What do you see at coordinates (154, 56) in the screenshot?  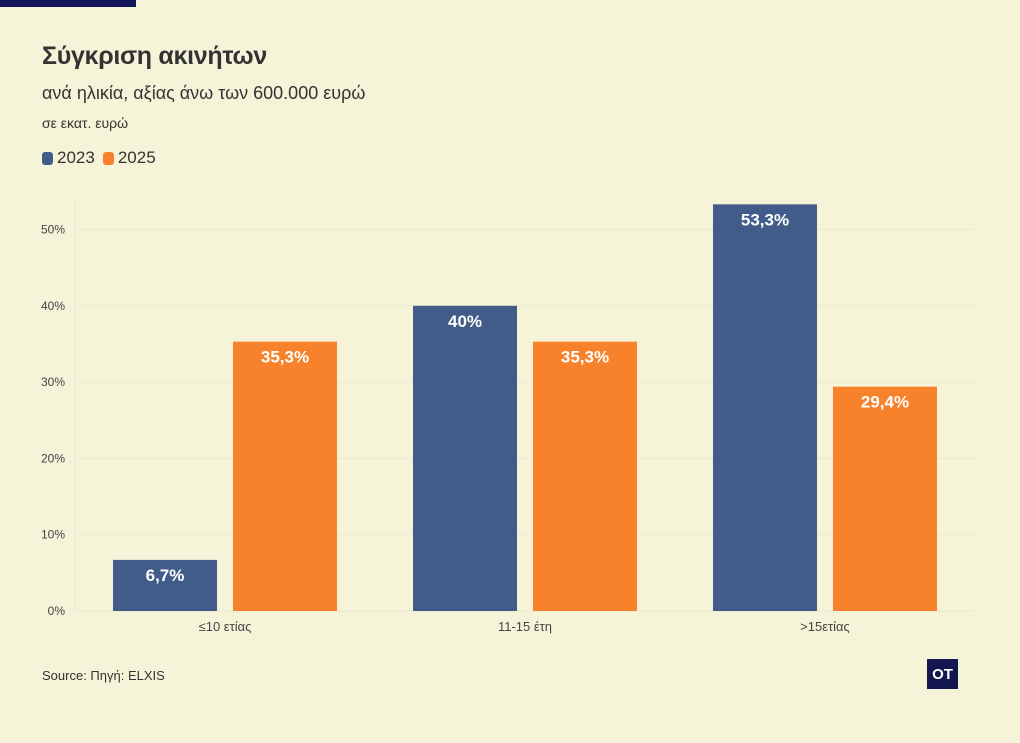 I see `chart-title: Σύγκριση ακινήτων` at bounding box center [154, 56].